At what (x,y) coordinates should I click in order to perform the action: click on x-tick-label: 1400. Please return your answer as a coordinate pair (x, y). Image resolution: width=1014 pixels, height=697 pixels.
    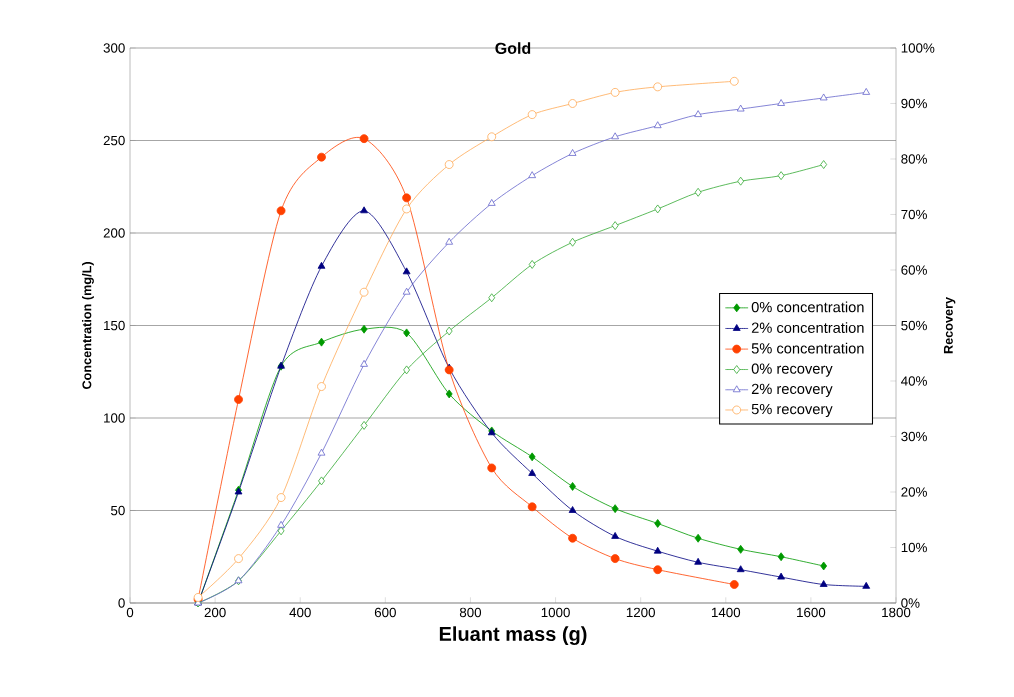
    Looking at the image, I should click on (726, 612).